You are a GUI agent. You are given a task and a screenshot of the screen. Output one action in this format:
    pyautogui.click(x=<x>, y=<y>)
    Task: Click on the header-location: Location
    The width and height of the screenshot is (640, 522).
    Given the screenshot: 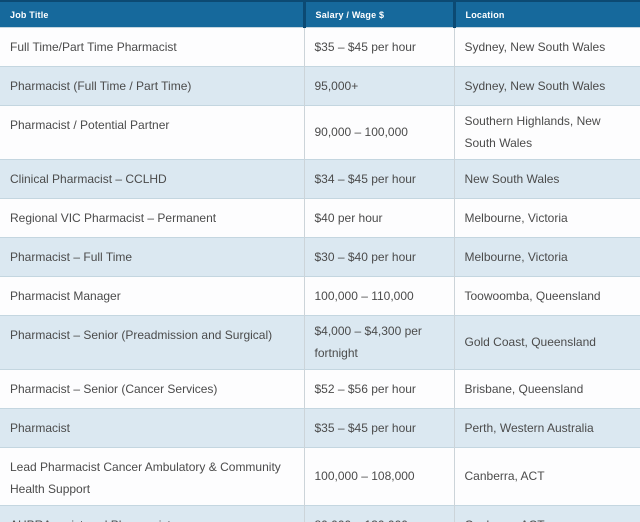 What is the action you would take?
    pyautogui.click(x=546, y=14)
    